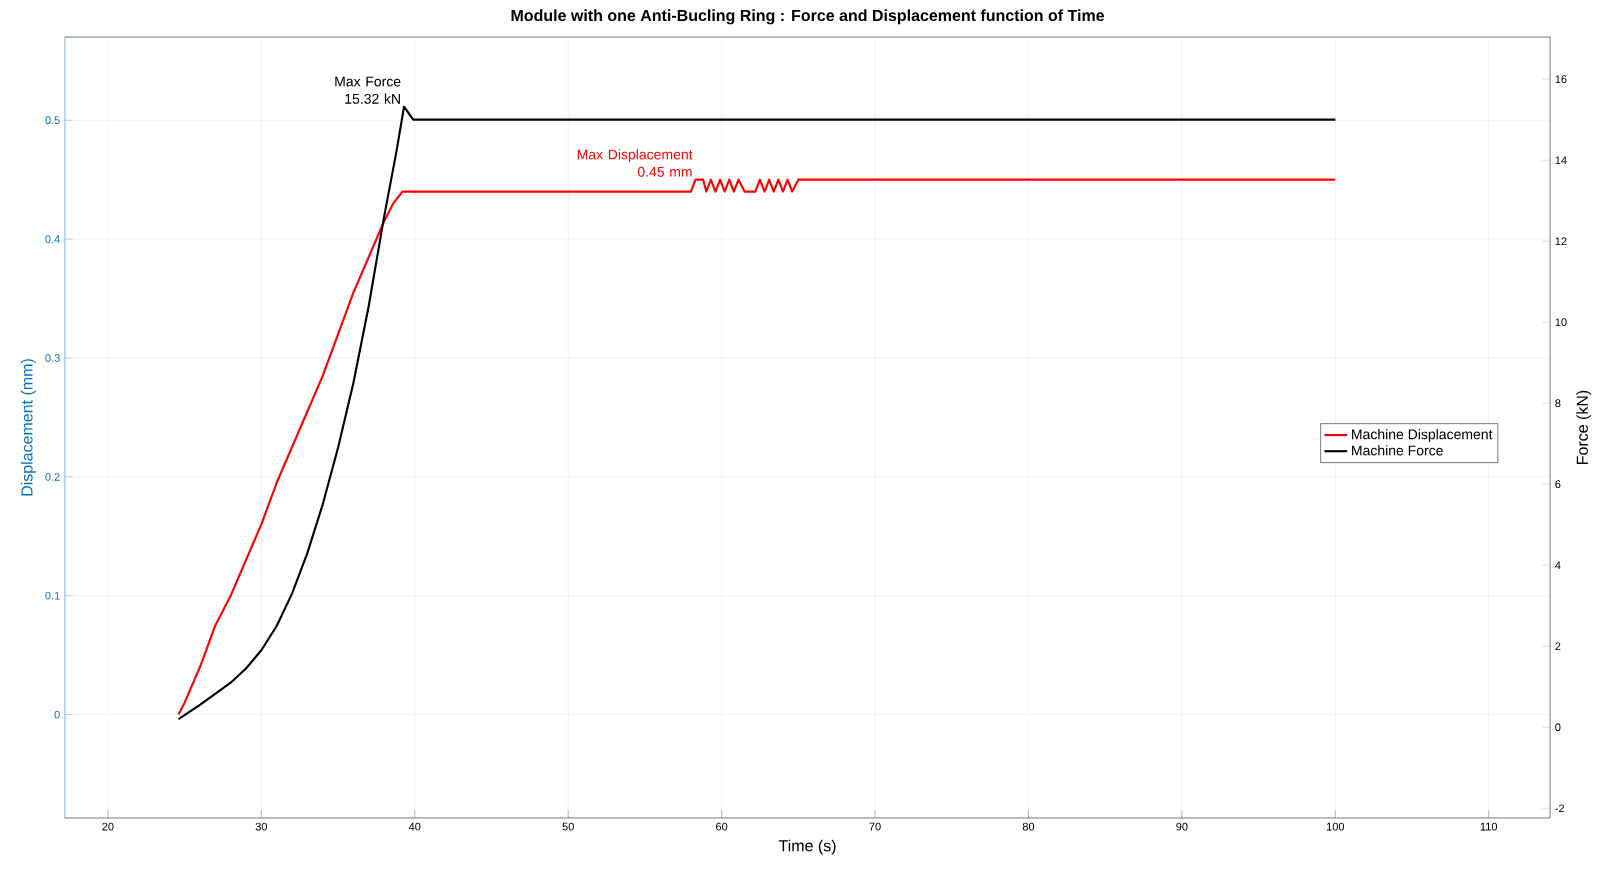 The height and width of the screenshot is (877, 1617). What do you see at coordinates (28, 427) in the screenshot?
I see `y-axis-title: Displacement (mm)` at bounding box center [28, 427].